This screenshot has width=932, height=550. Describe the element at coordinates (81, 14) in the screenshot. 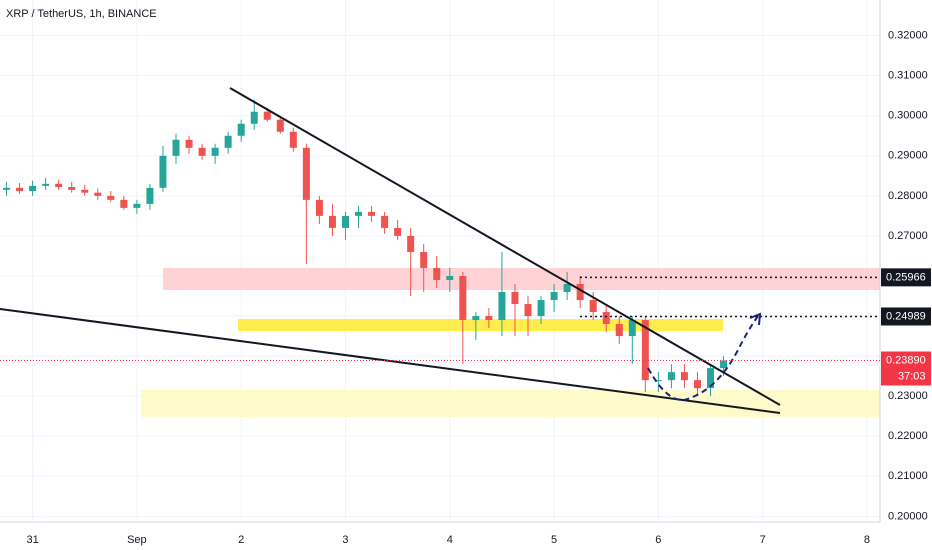

I see `chart-title: XRP / TetherUS, 1h, BINANCE` at that location.